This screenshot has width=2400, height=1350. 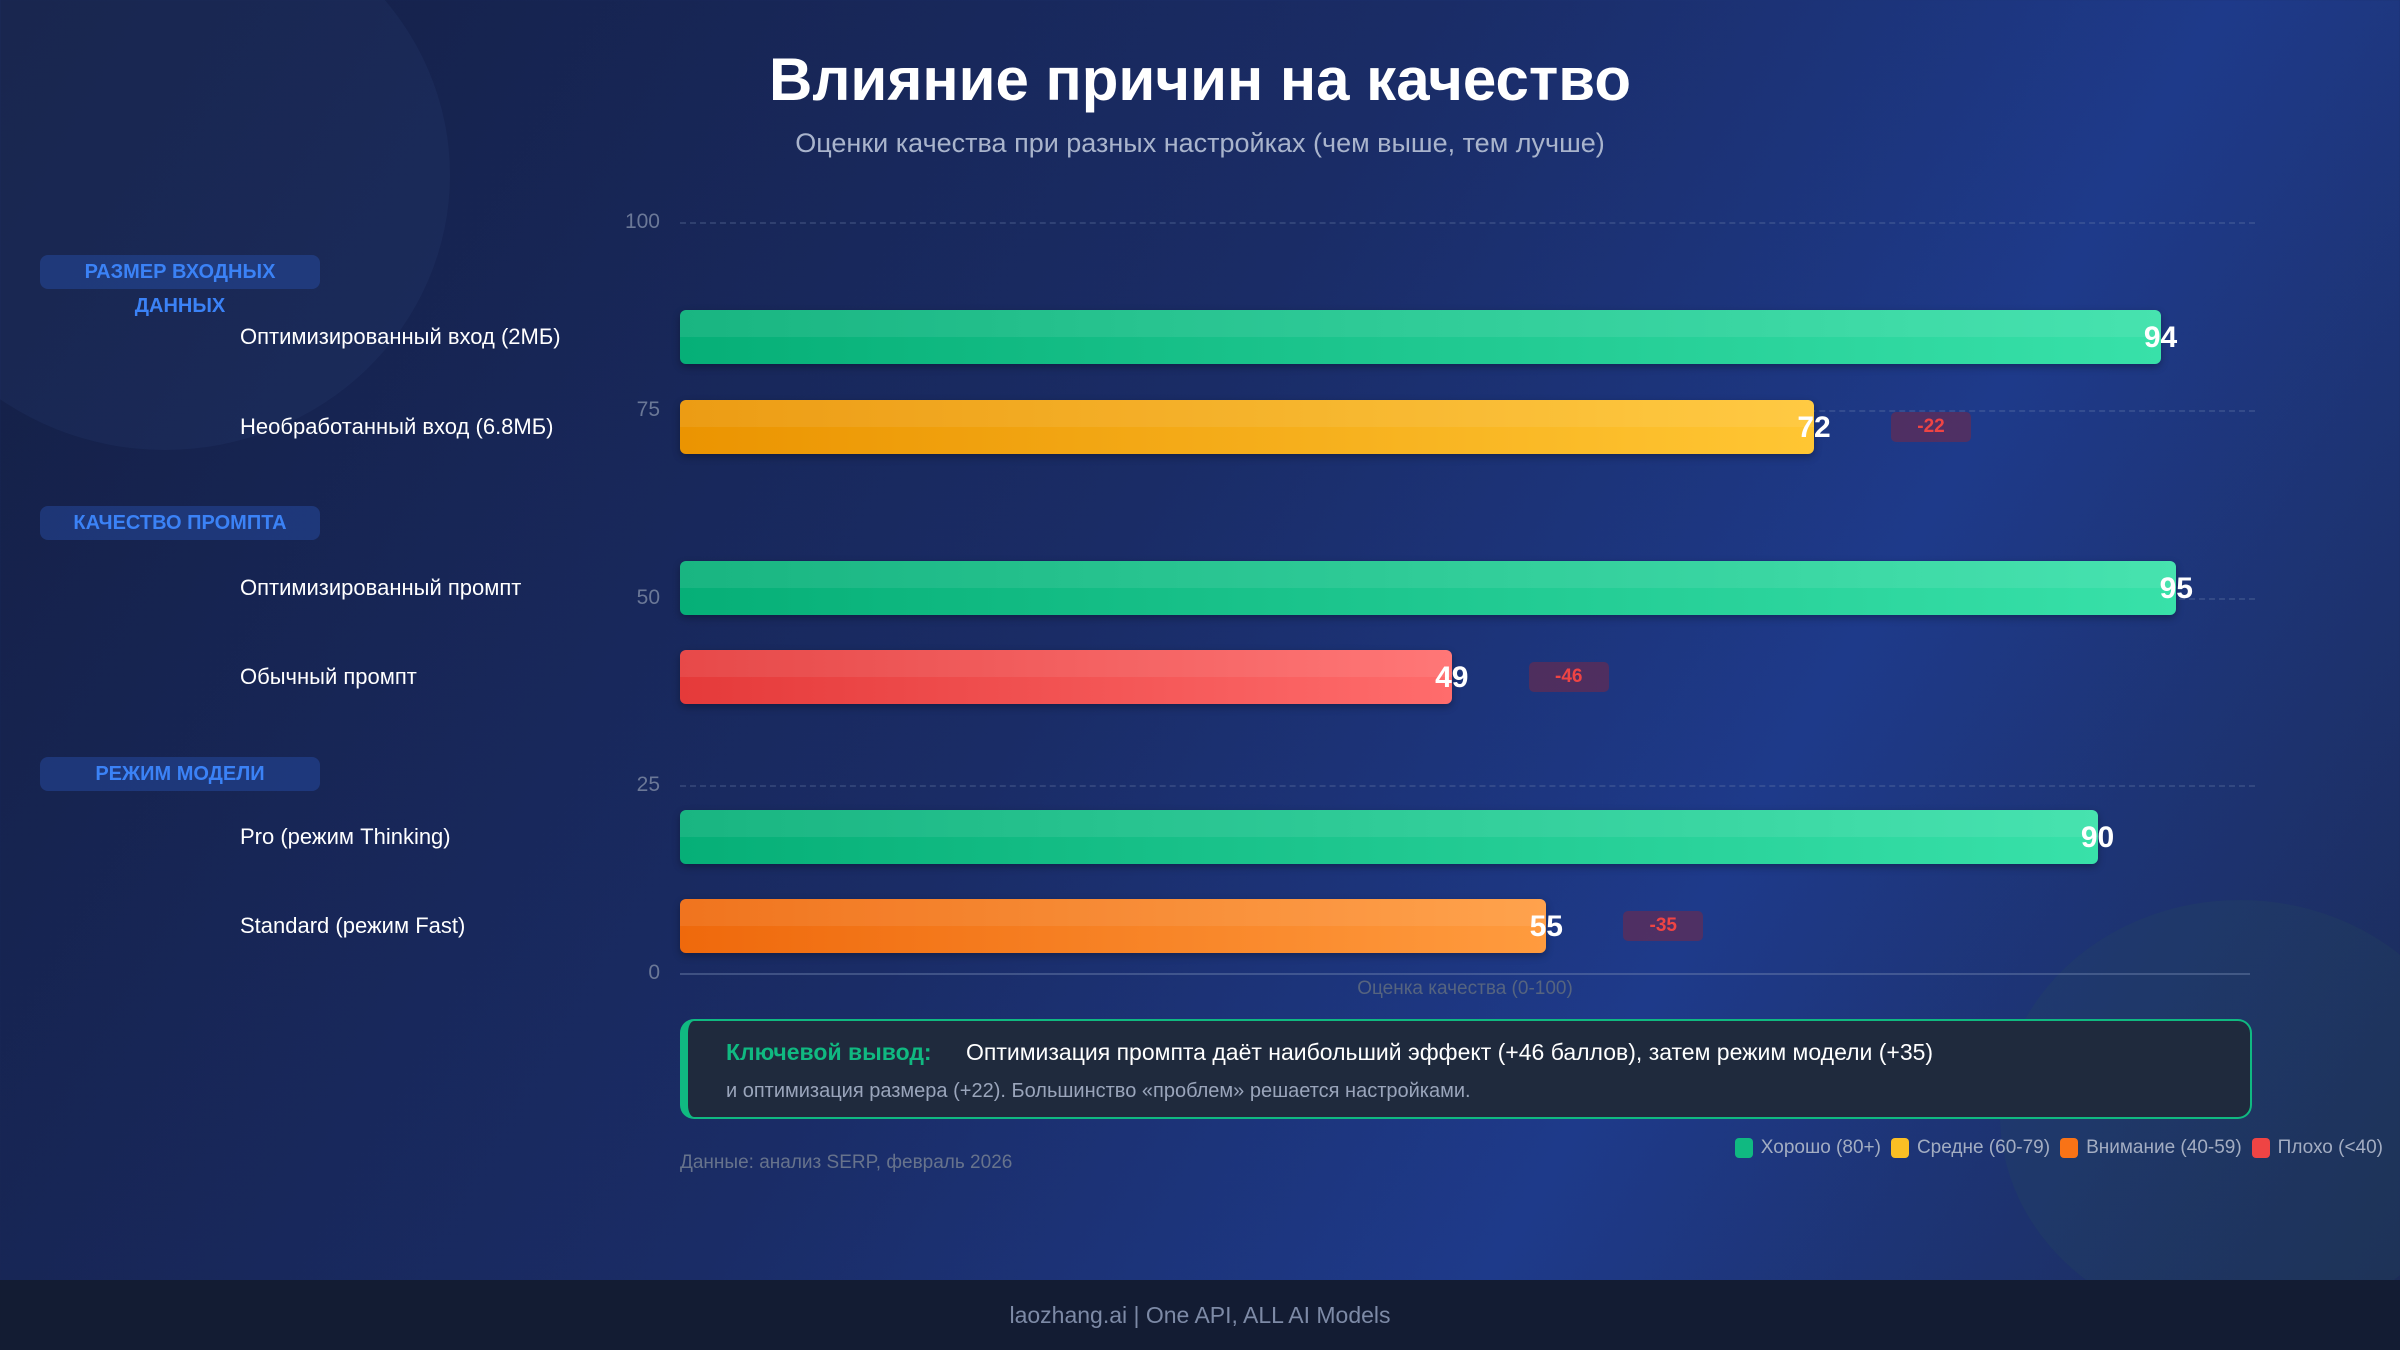 What do you see at coordinates (1200, 1315) in the screenshot?
I see `footer: laozhang.ai | One API, ALL AI Models` at bounding box center [1200, 1315].